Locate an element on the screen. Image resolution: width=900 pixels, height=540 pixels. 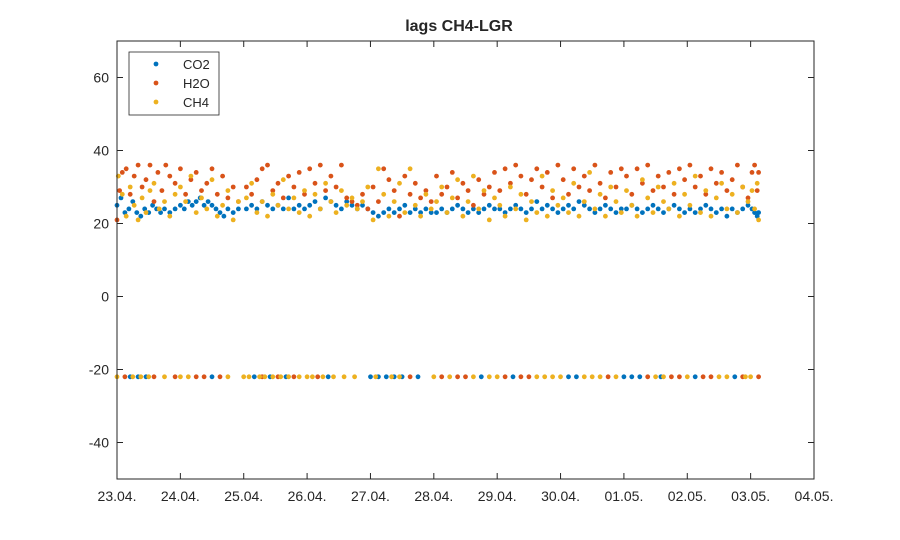
legend-marker-h2o is located at coordinates (156, 83).